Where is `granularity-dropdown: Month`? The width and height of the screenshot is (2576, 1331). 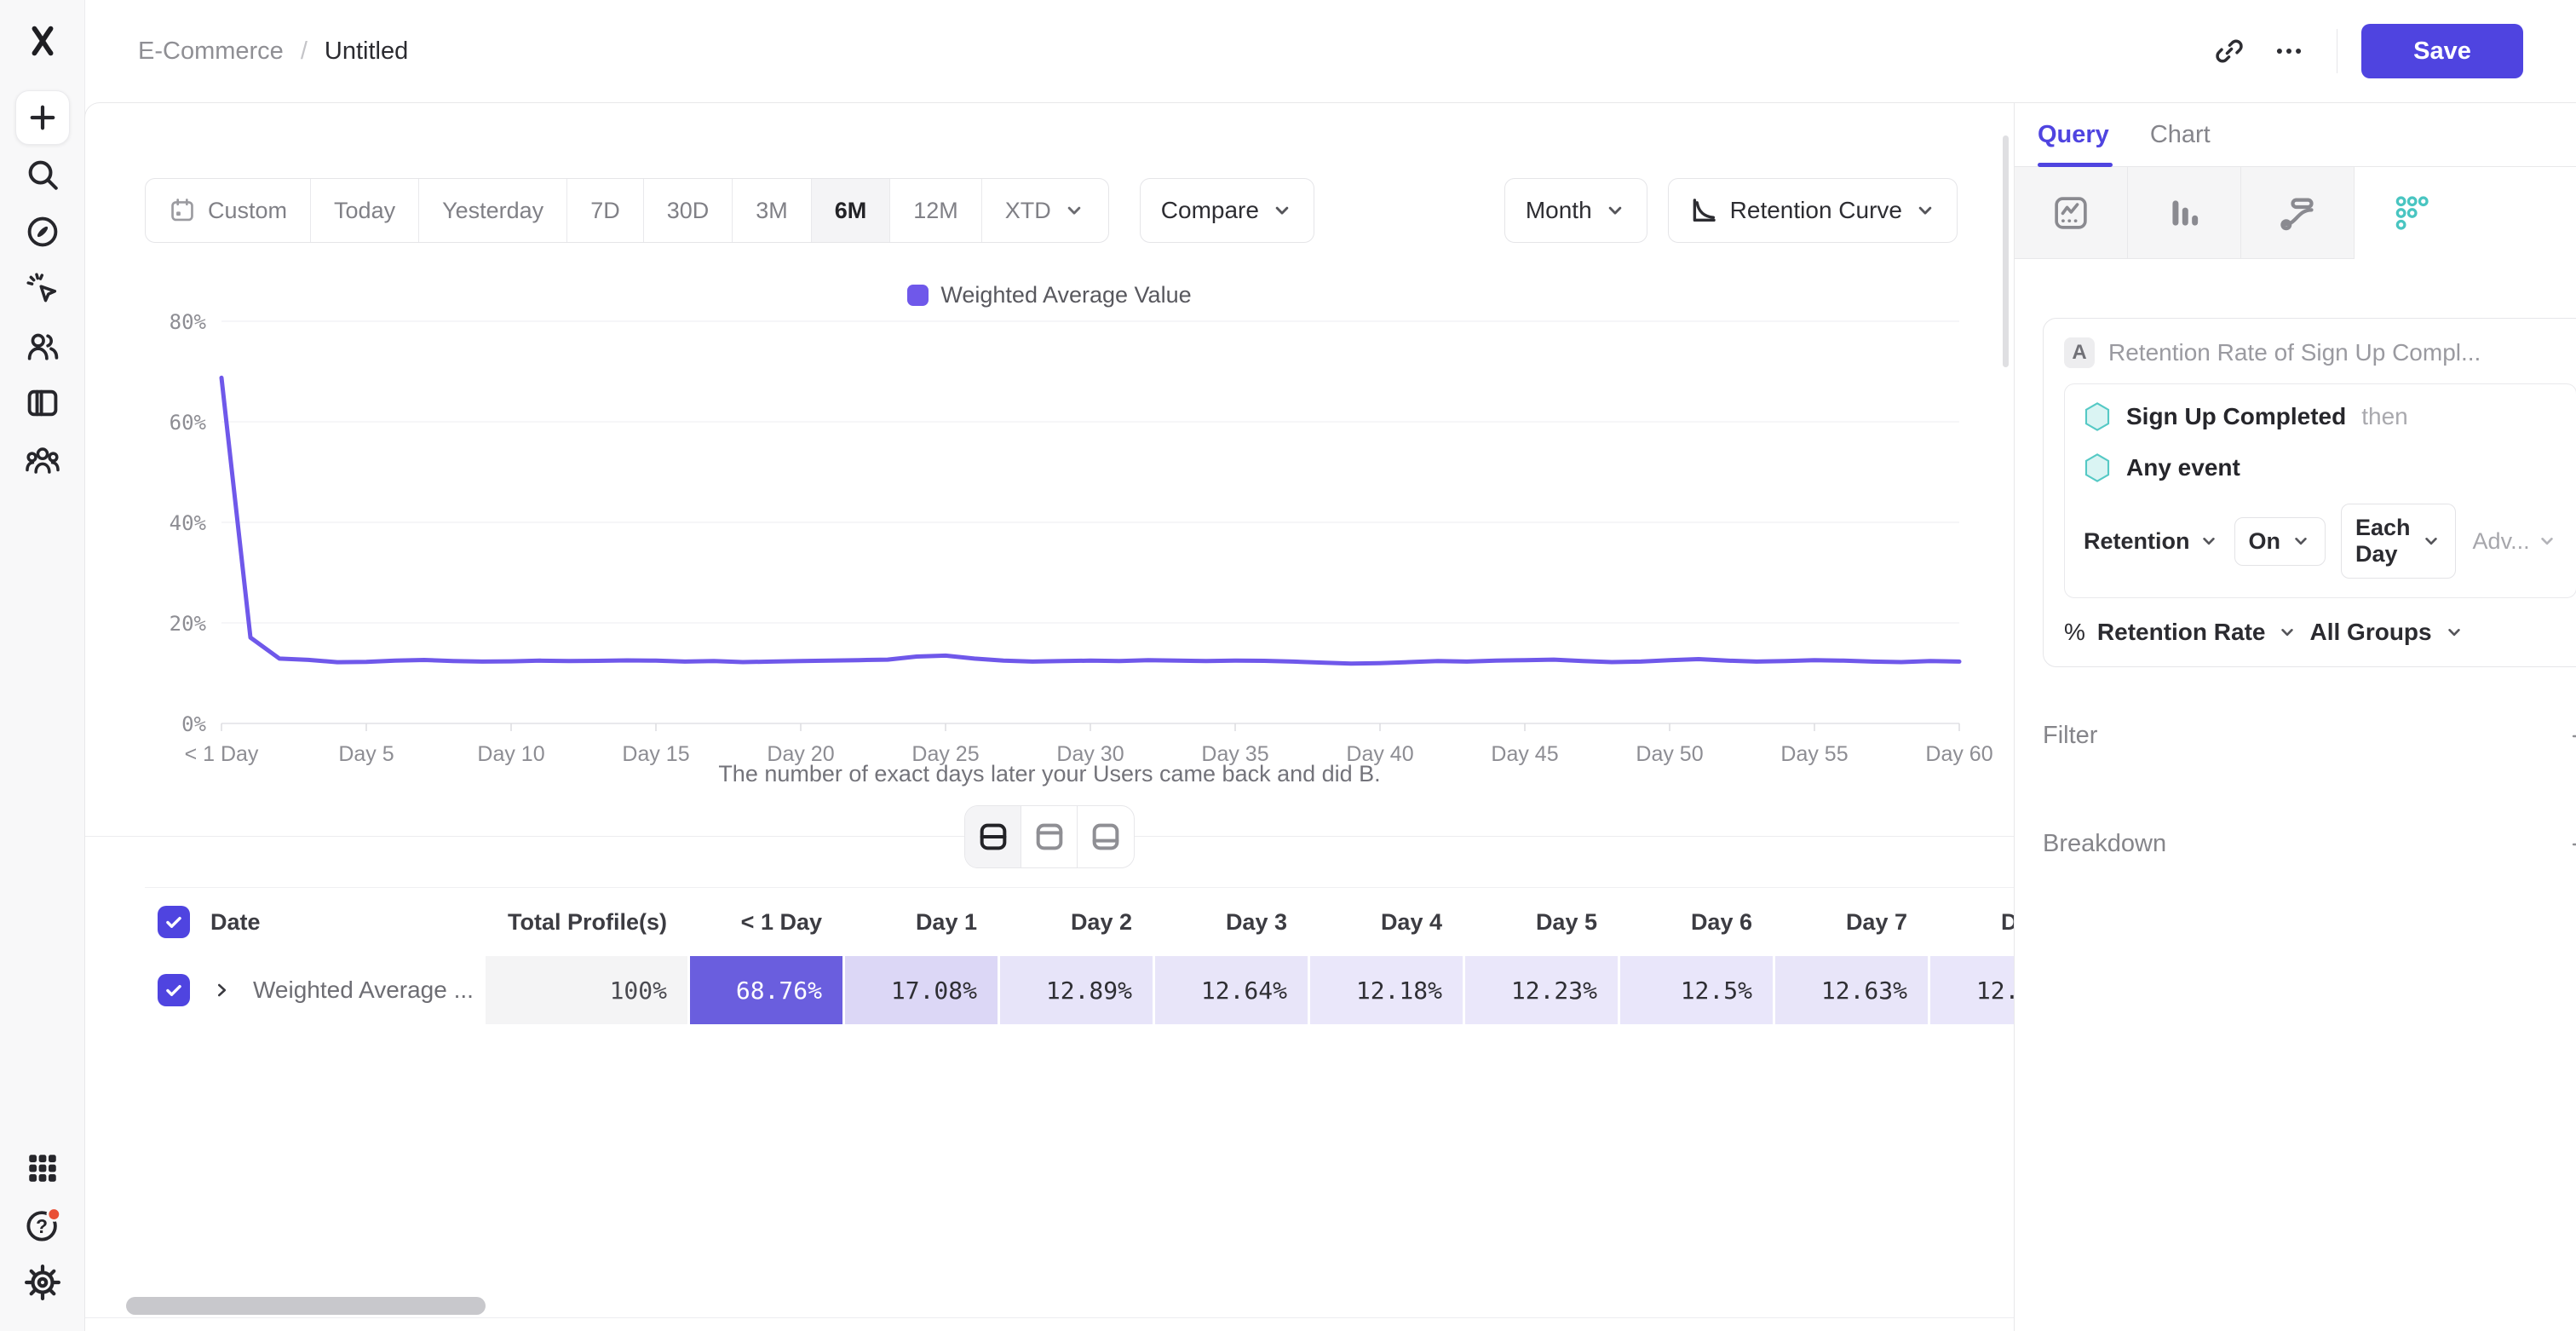
granularity-dropdown: Month is located at coordinates (1576, 210).